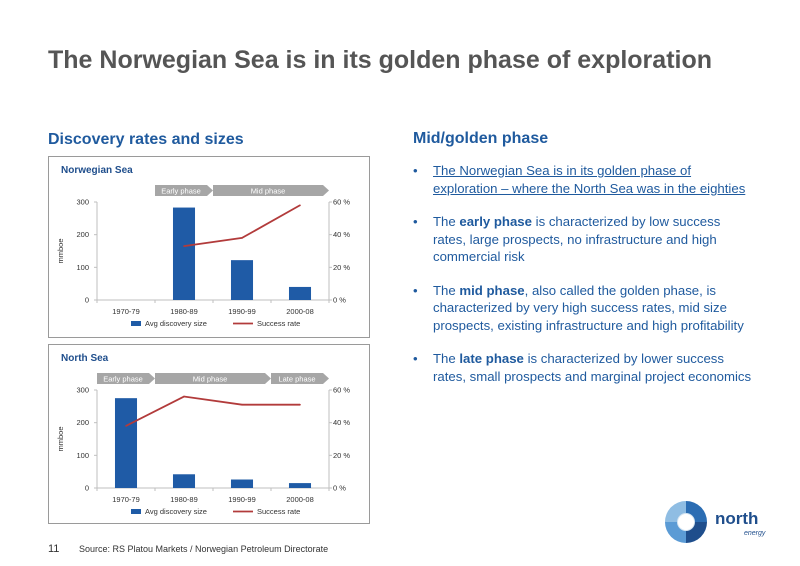 This screenshot has height=566, width=800. What do you see at coordinates (755, 533) in the screenshot?
I see `logo-tagline: energy` at bounding box center [755, 533].